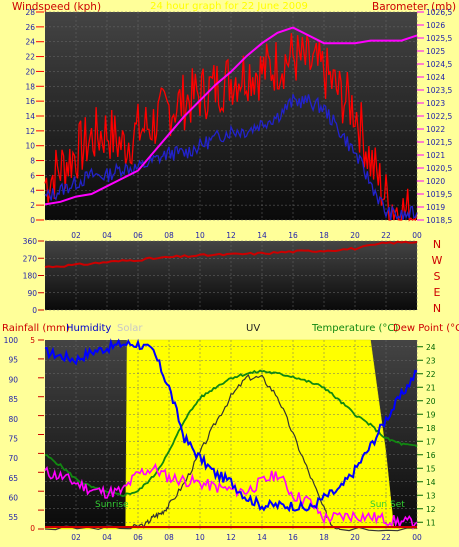 The width and height of the screenshot is (459, 547). What do you see at coordinates (439, 12) in the screenshot?
I see `barometer-tick-label: 1026,5` at bounding box center [439, 12].